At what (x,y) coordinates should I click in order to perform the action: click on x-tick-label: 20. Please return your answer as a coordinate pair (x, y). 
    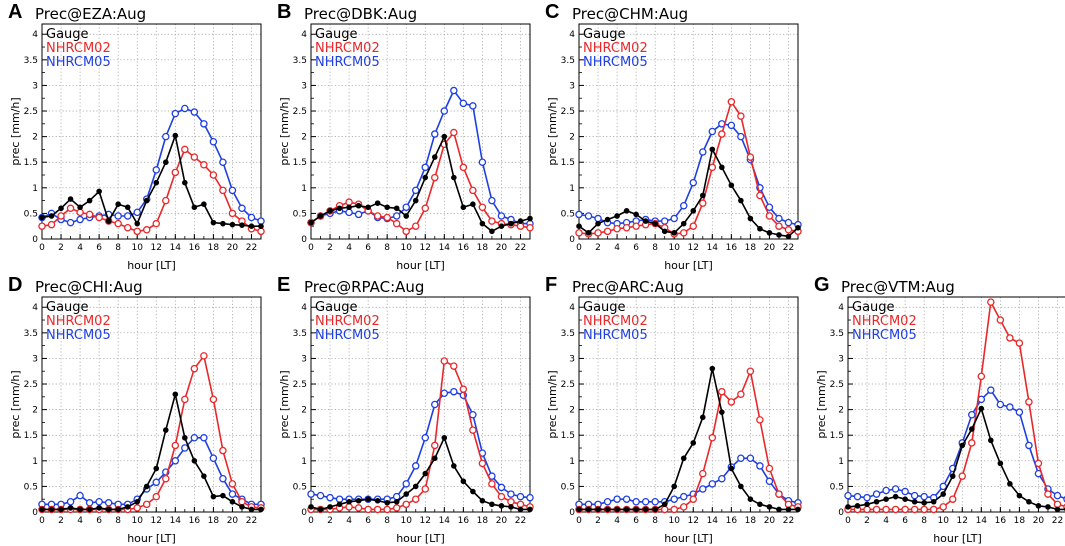
    Looking at the image, I should click on (502, 248).